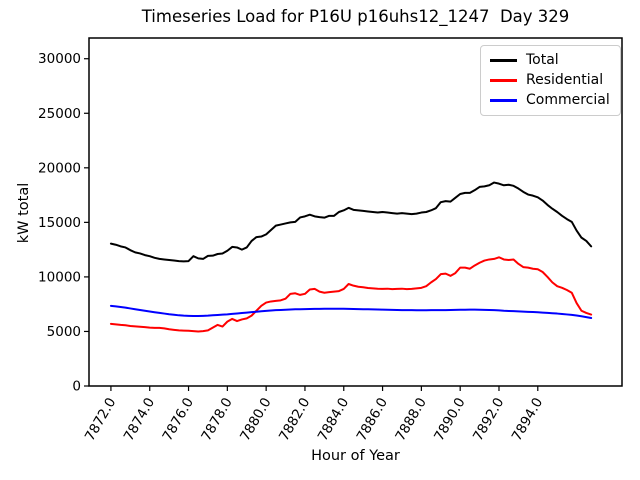  Describe the element at coordinates (568, 100) in the screenshot. I see `legend-label-commercial: Commercial` at that location.